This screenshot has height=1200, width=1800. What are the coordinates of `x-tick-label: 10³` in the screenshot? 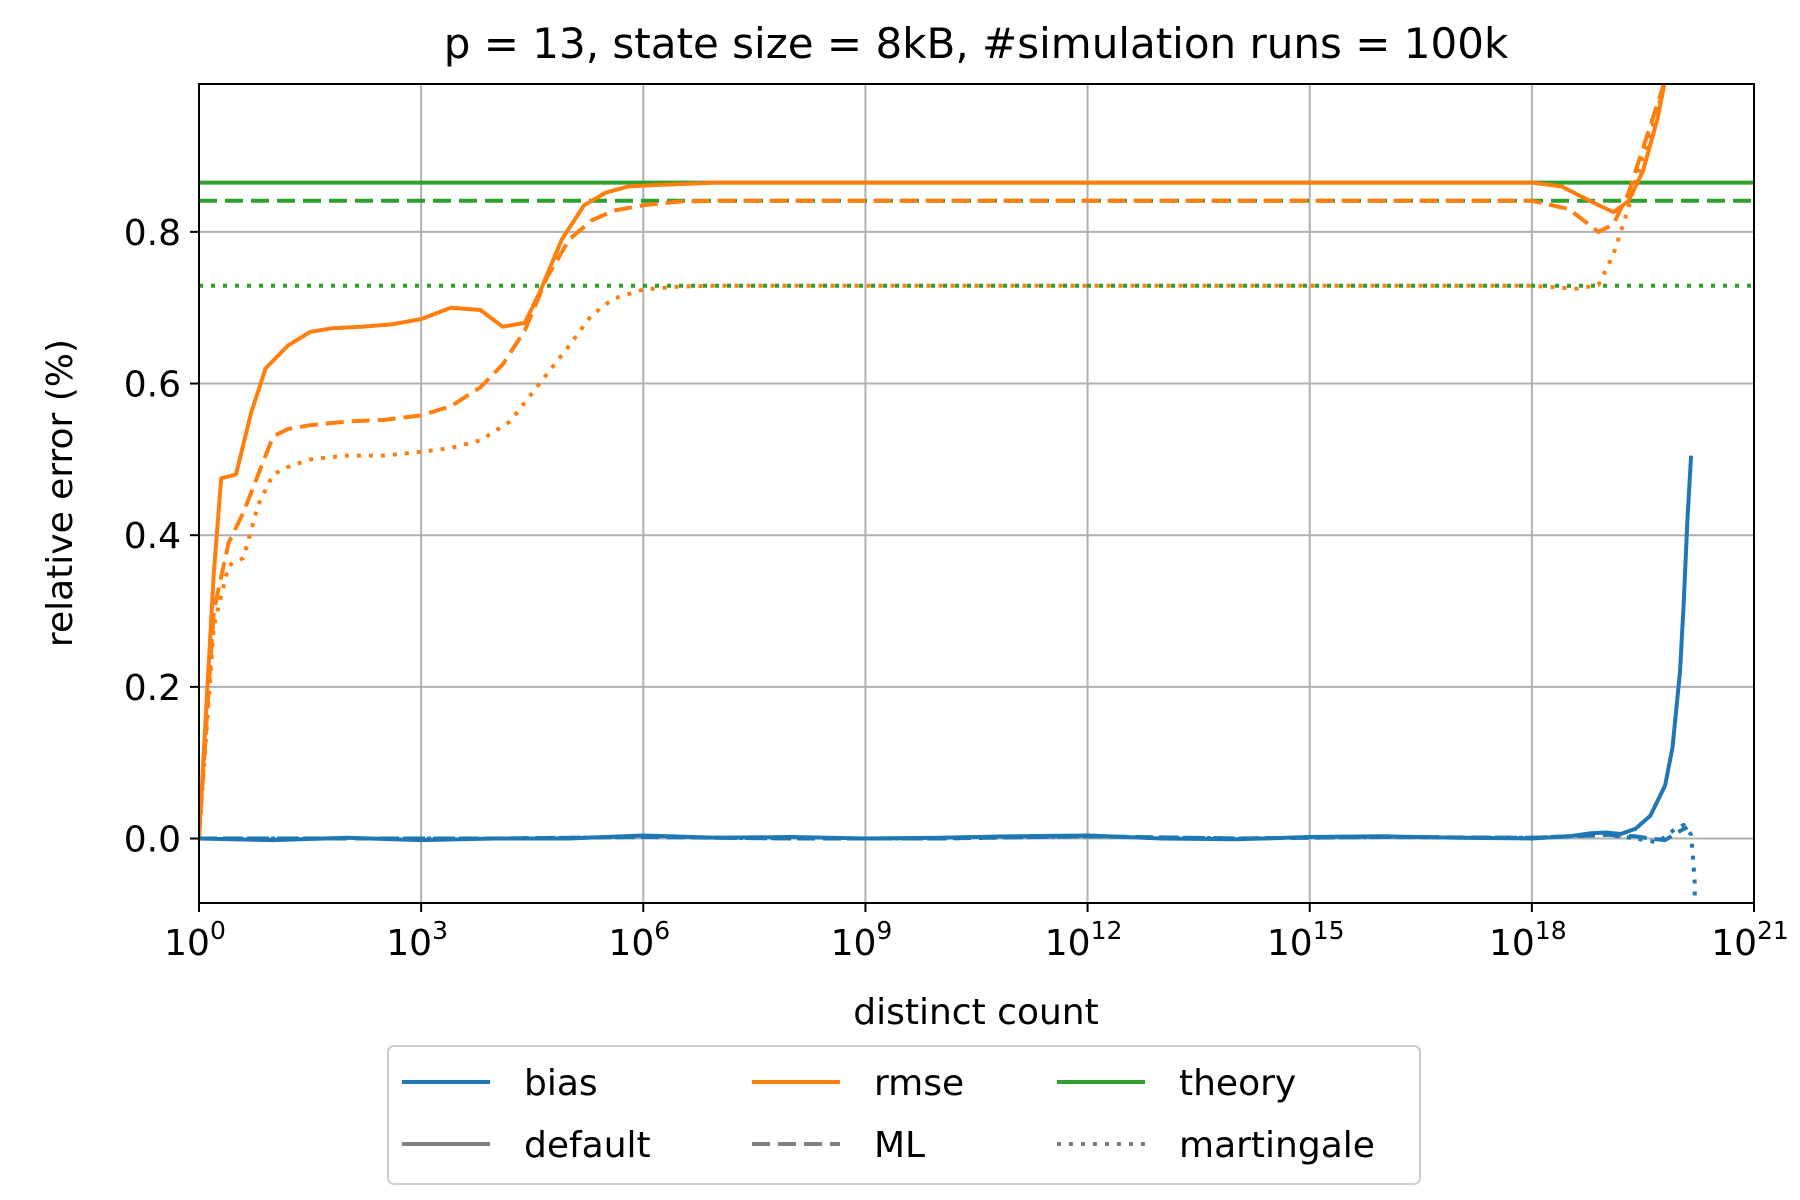 It's located at (417, 940).